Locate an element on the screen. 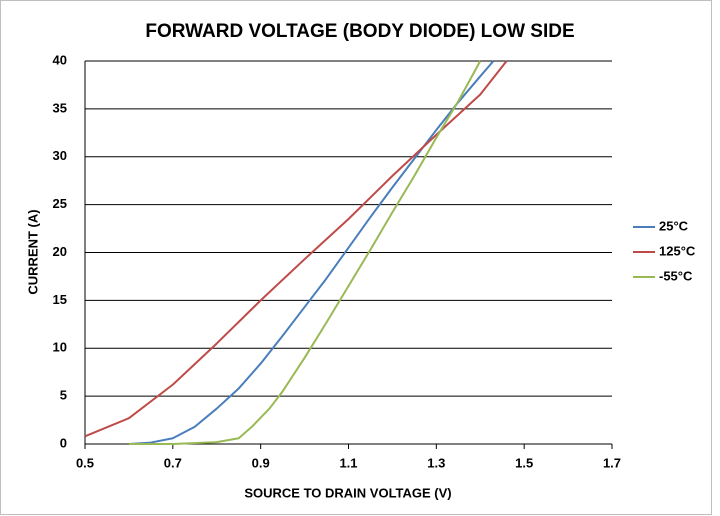 The width and height of the screenshot is (720, 516). x-tick-label: 1.5 is located at coordinates (524, 462).